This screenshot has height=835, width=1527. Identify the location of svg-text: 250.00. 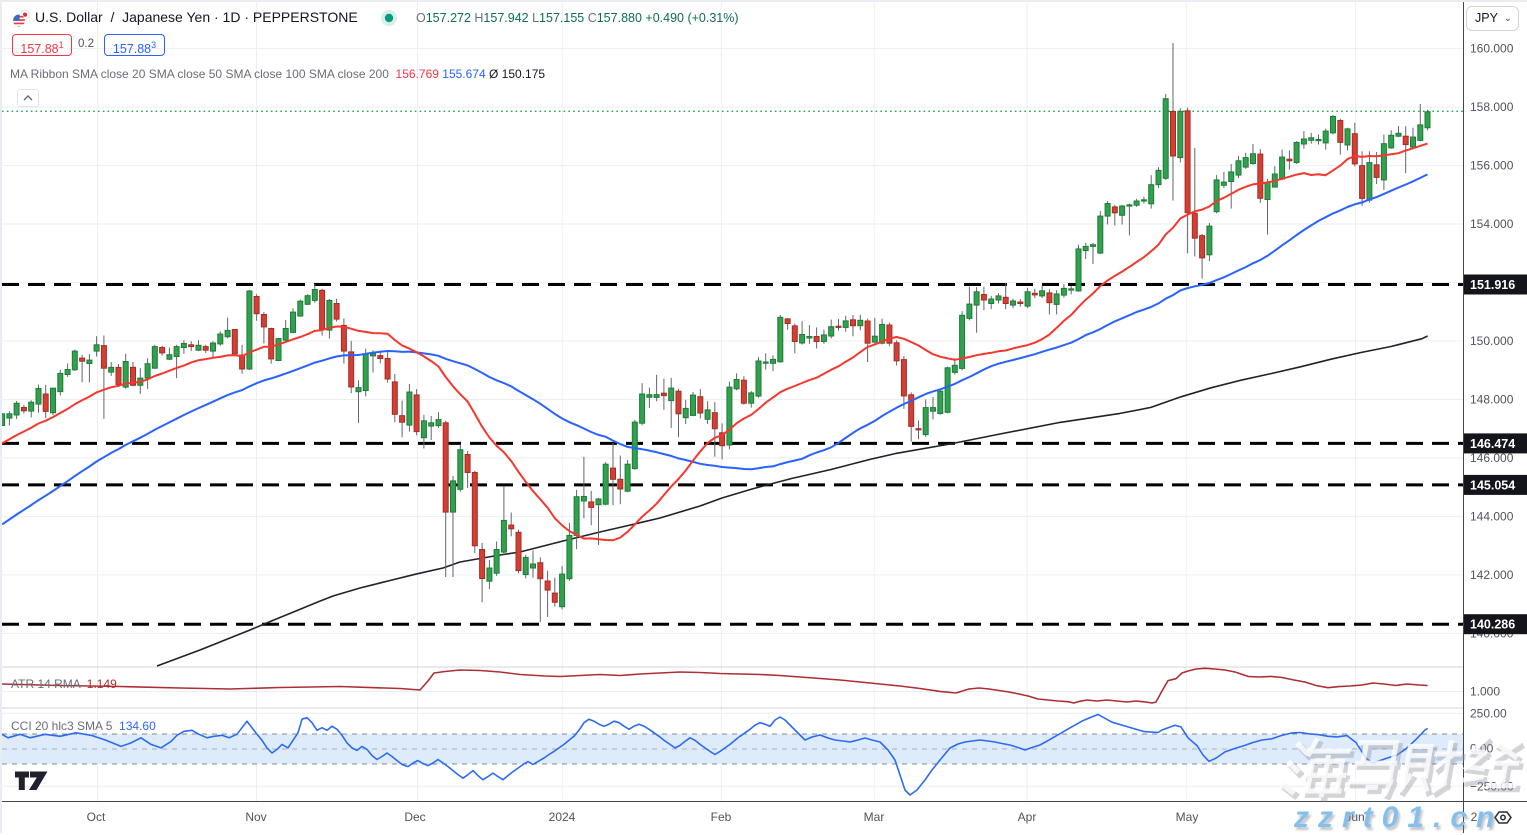
(1488, 713).